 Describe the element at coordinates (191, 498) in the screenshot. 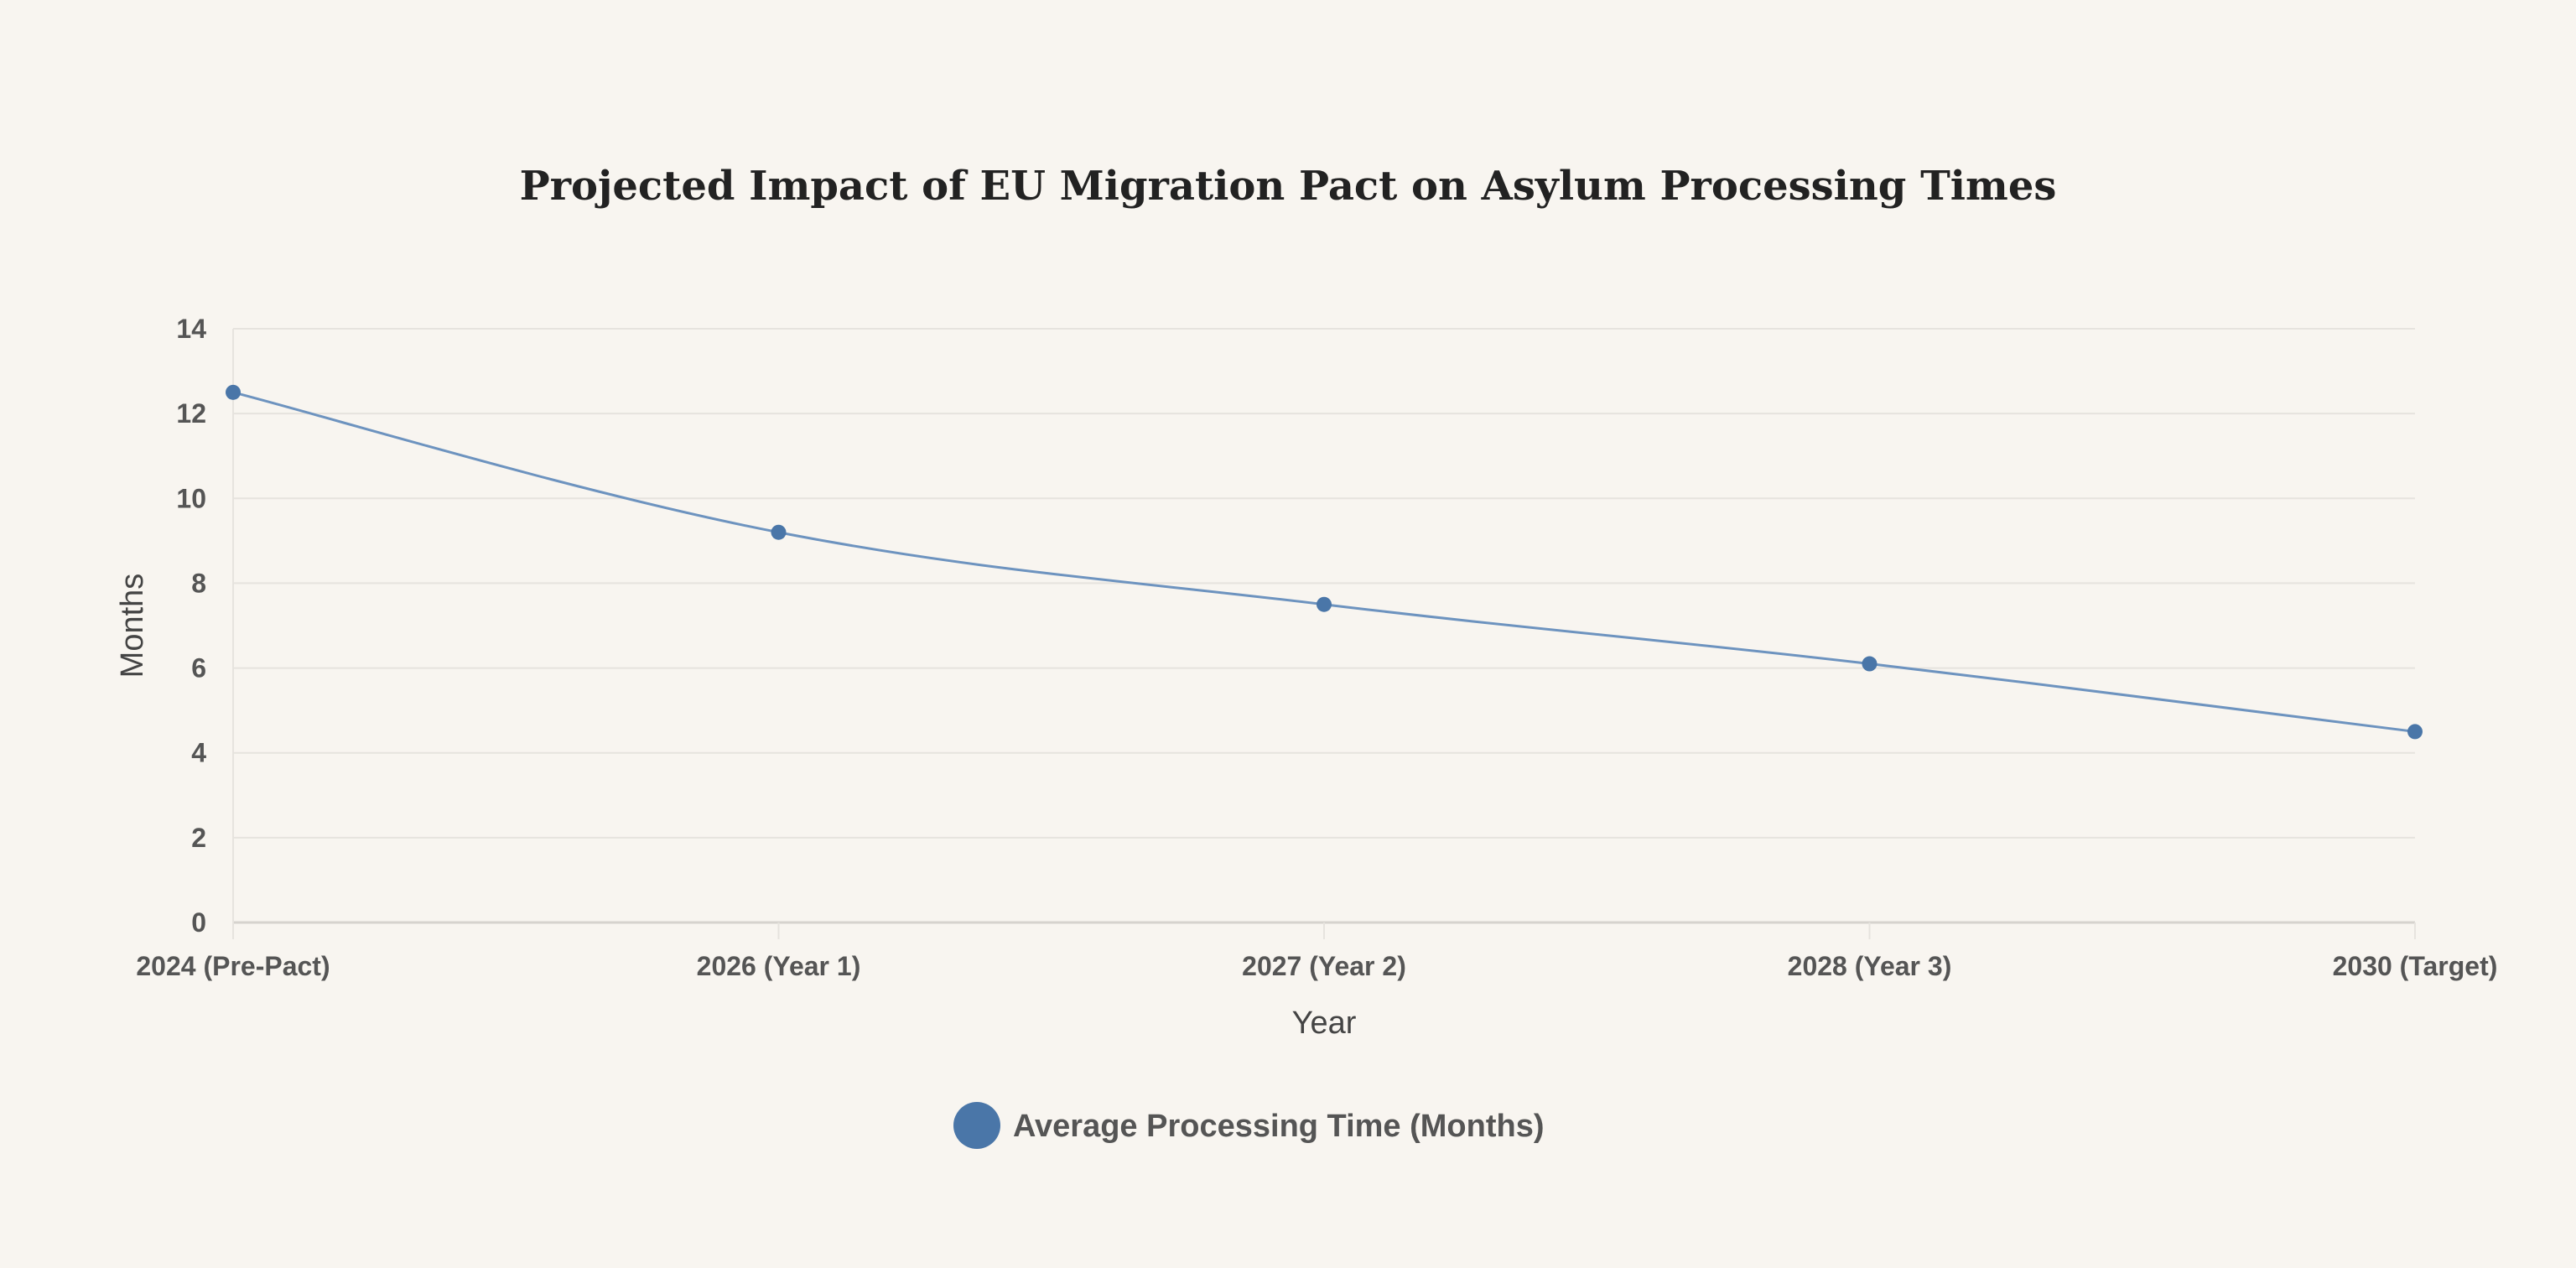

I see `y-tick-label: 10` at that location.